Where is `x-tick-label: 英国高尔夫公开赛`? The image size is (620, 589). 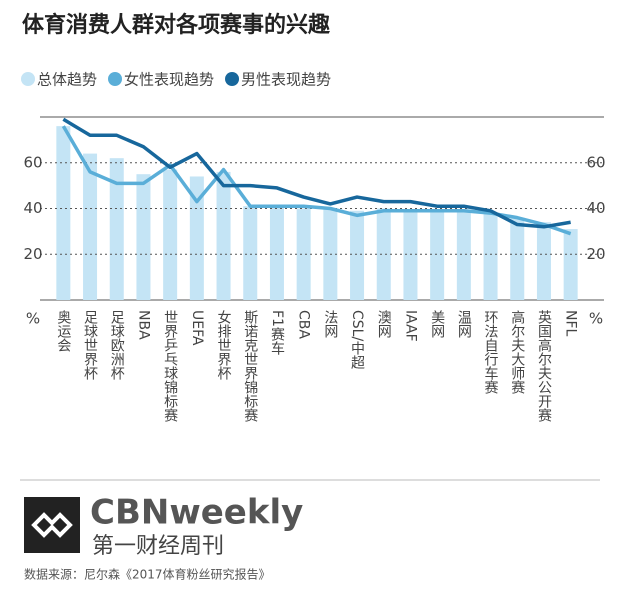 x-tick-label: 英国高尔夫公开赛 is located at coordinates (544, 365).